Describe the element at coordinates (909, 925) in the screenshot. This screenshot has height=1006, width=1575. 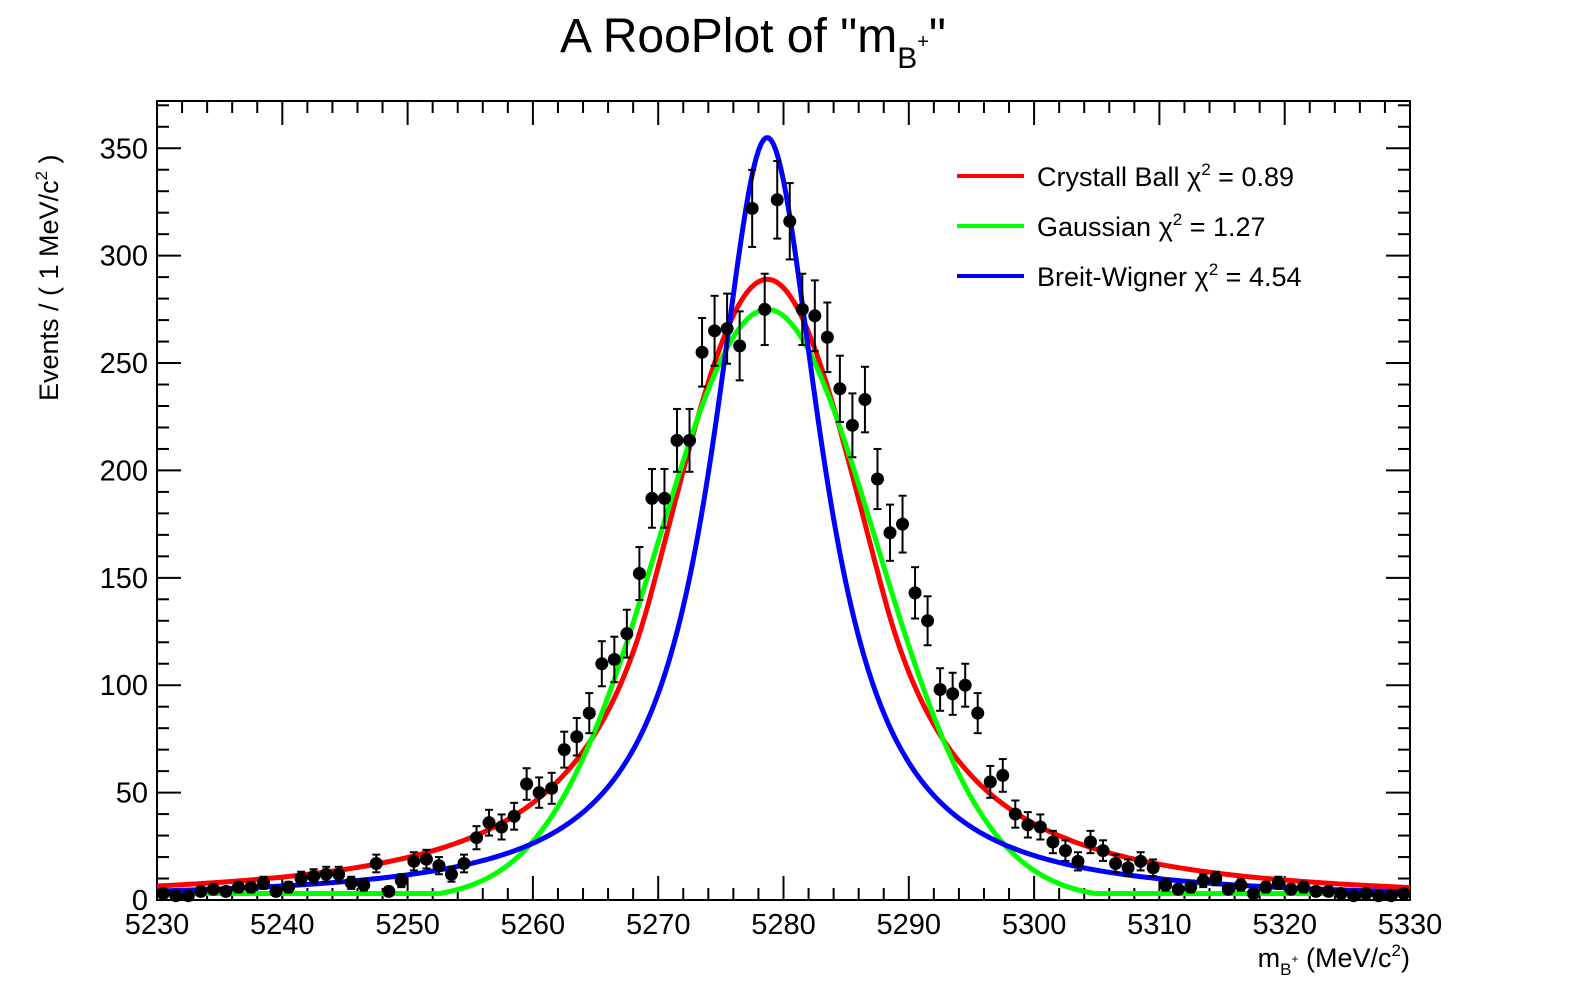
I see `x-tick-label: 5290` at that location.